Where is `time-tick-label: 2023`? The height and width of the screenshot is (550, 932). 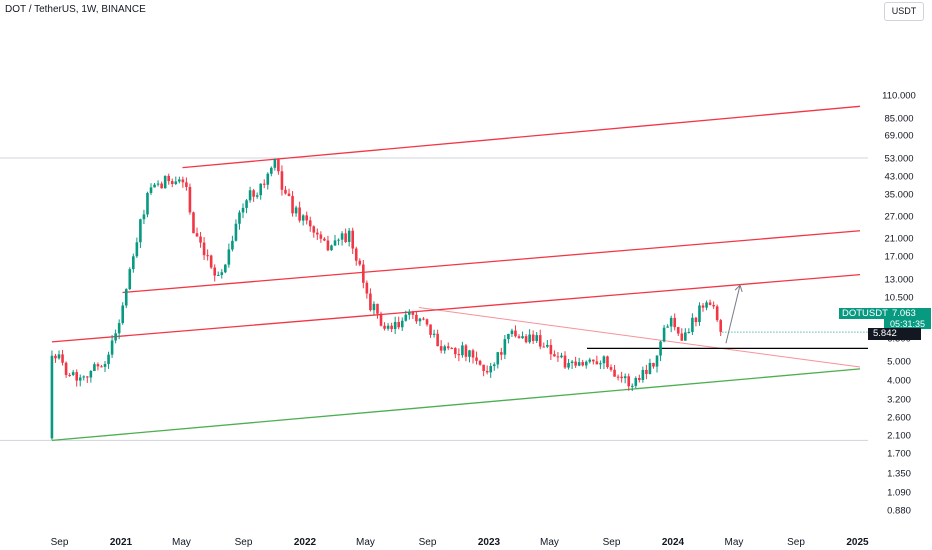 time-tick-label: 2023 is located at coordinates (489, 542).